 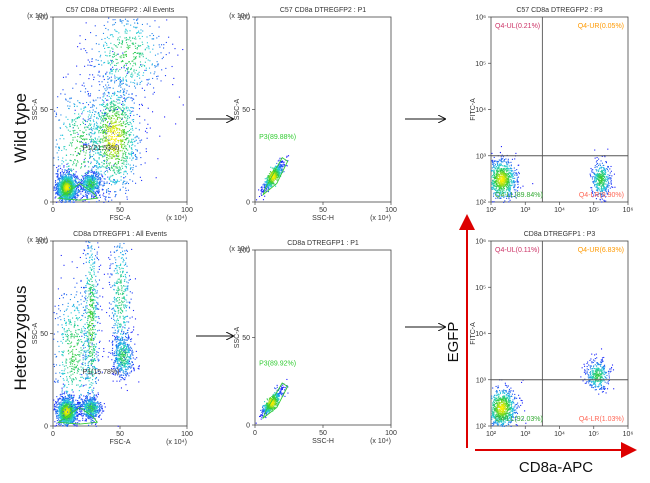 What do you see at coordinates (560, 234) in the screenshot?
I see `plot-title: CD8a DTREGFP1 : P3` at bounding box center [560, 234].